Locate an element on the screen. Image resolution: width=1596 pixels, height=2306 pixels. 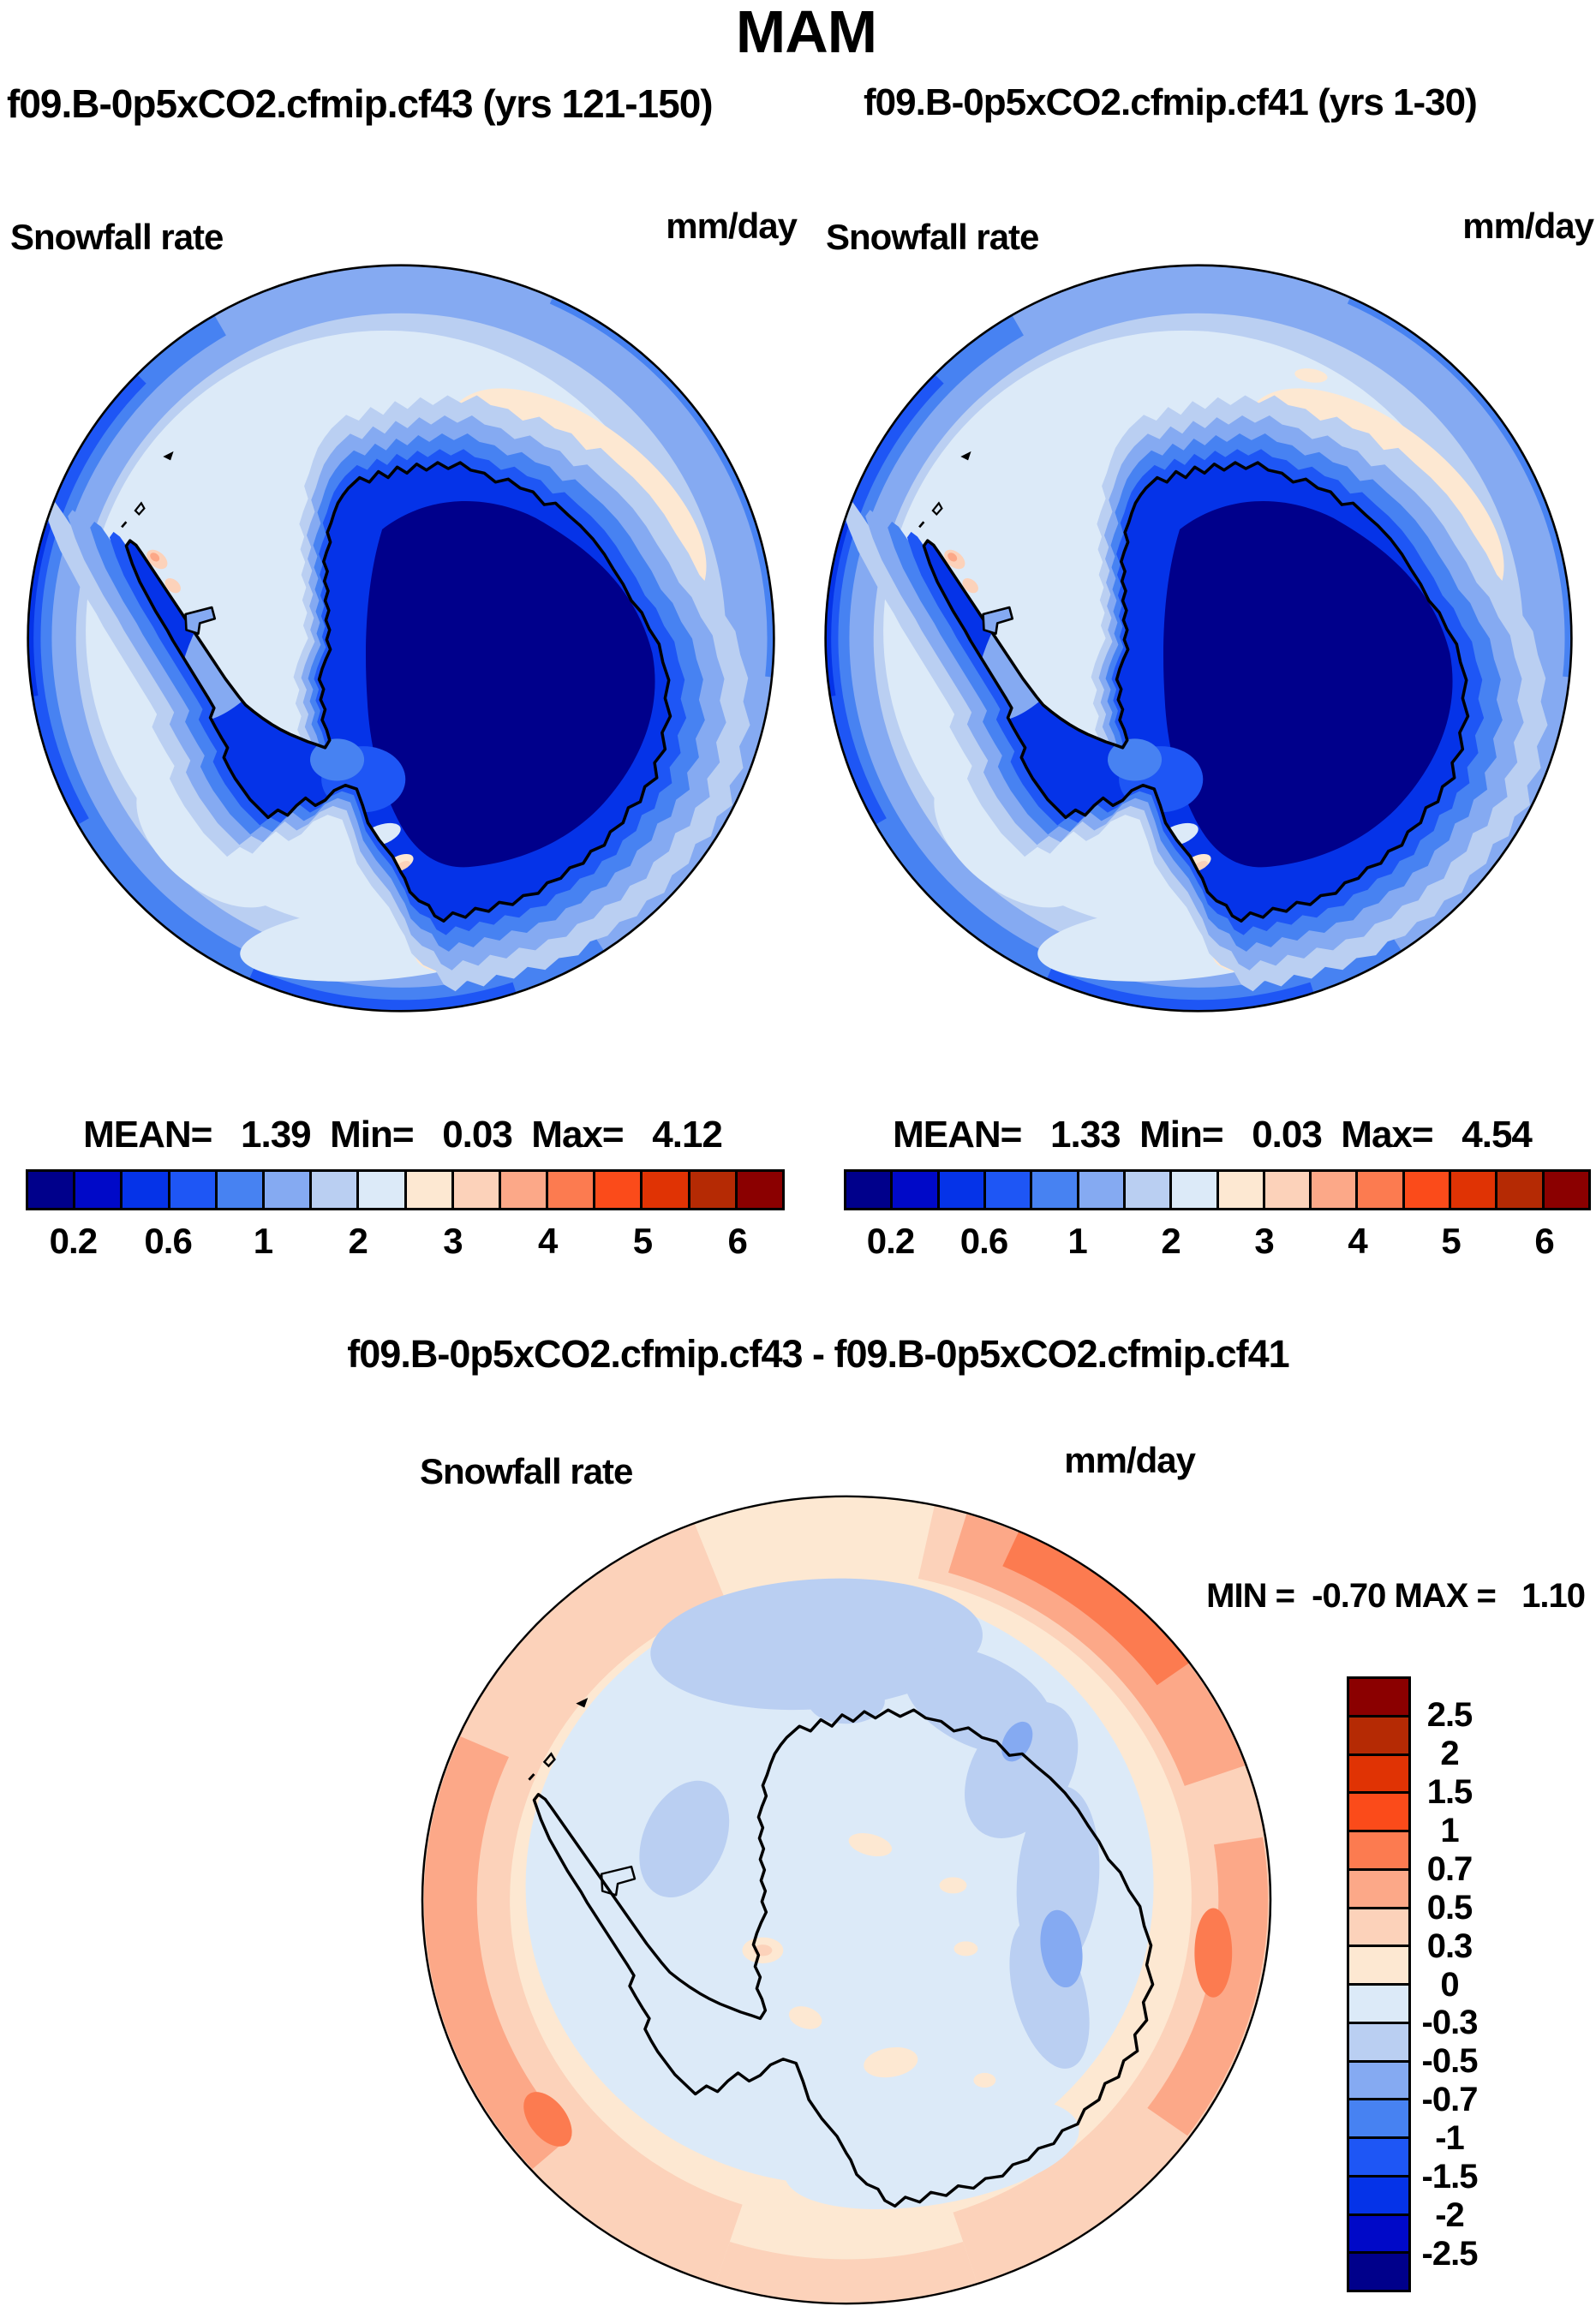
colorbar-tick-label: 0.6 is located at coordinates (168, 1241).